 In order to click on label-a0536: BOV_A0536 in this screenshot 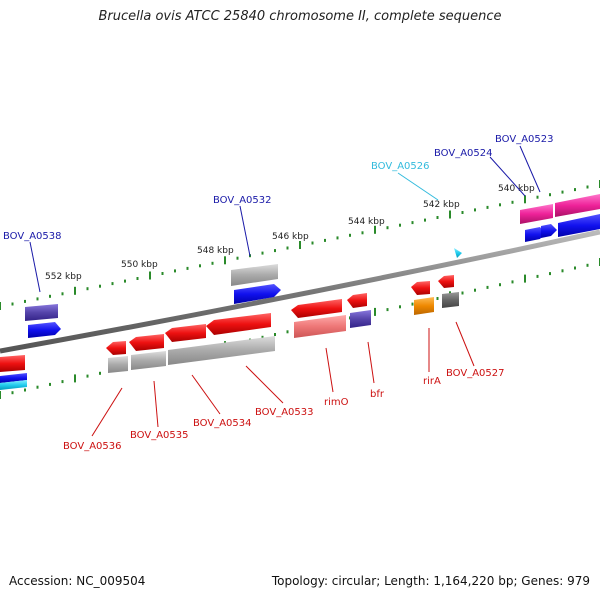, I will do `click(92, 446)`.